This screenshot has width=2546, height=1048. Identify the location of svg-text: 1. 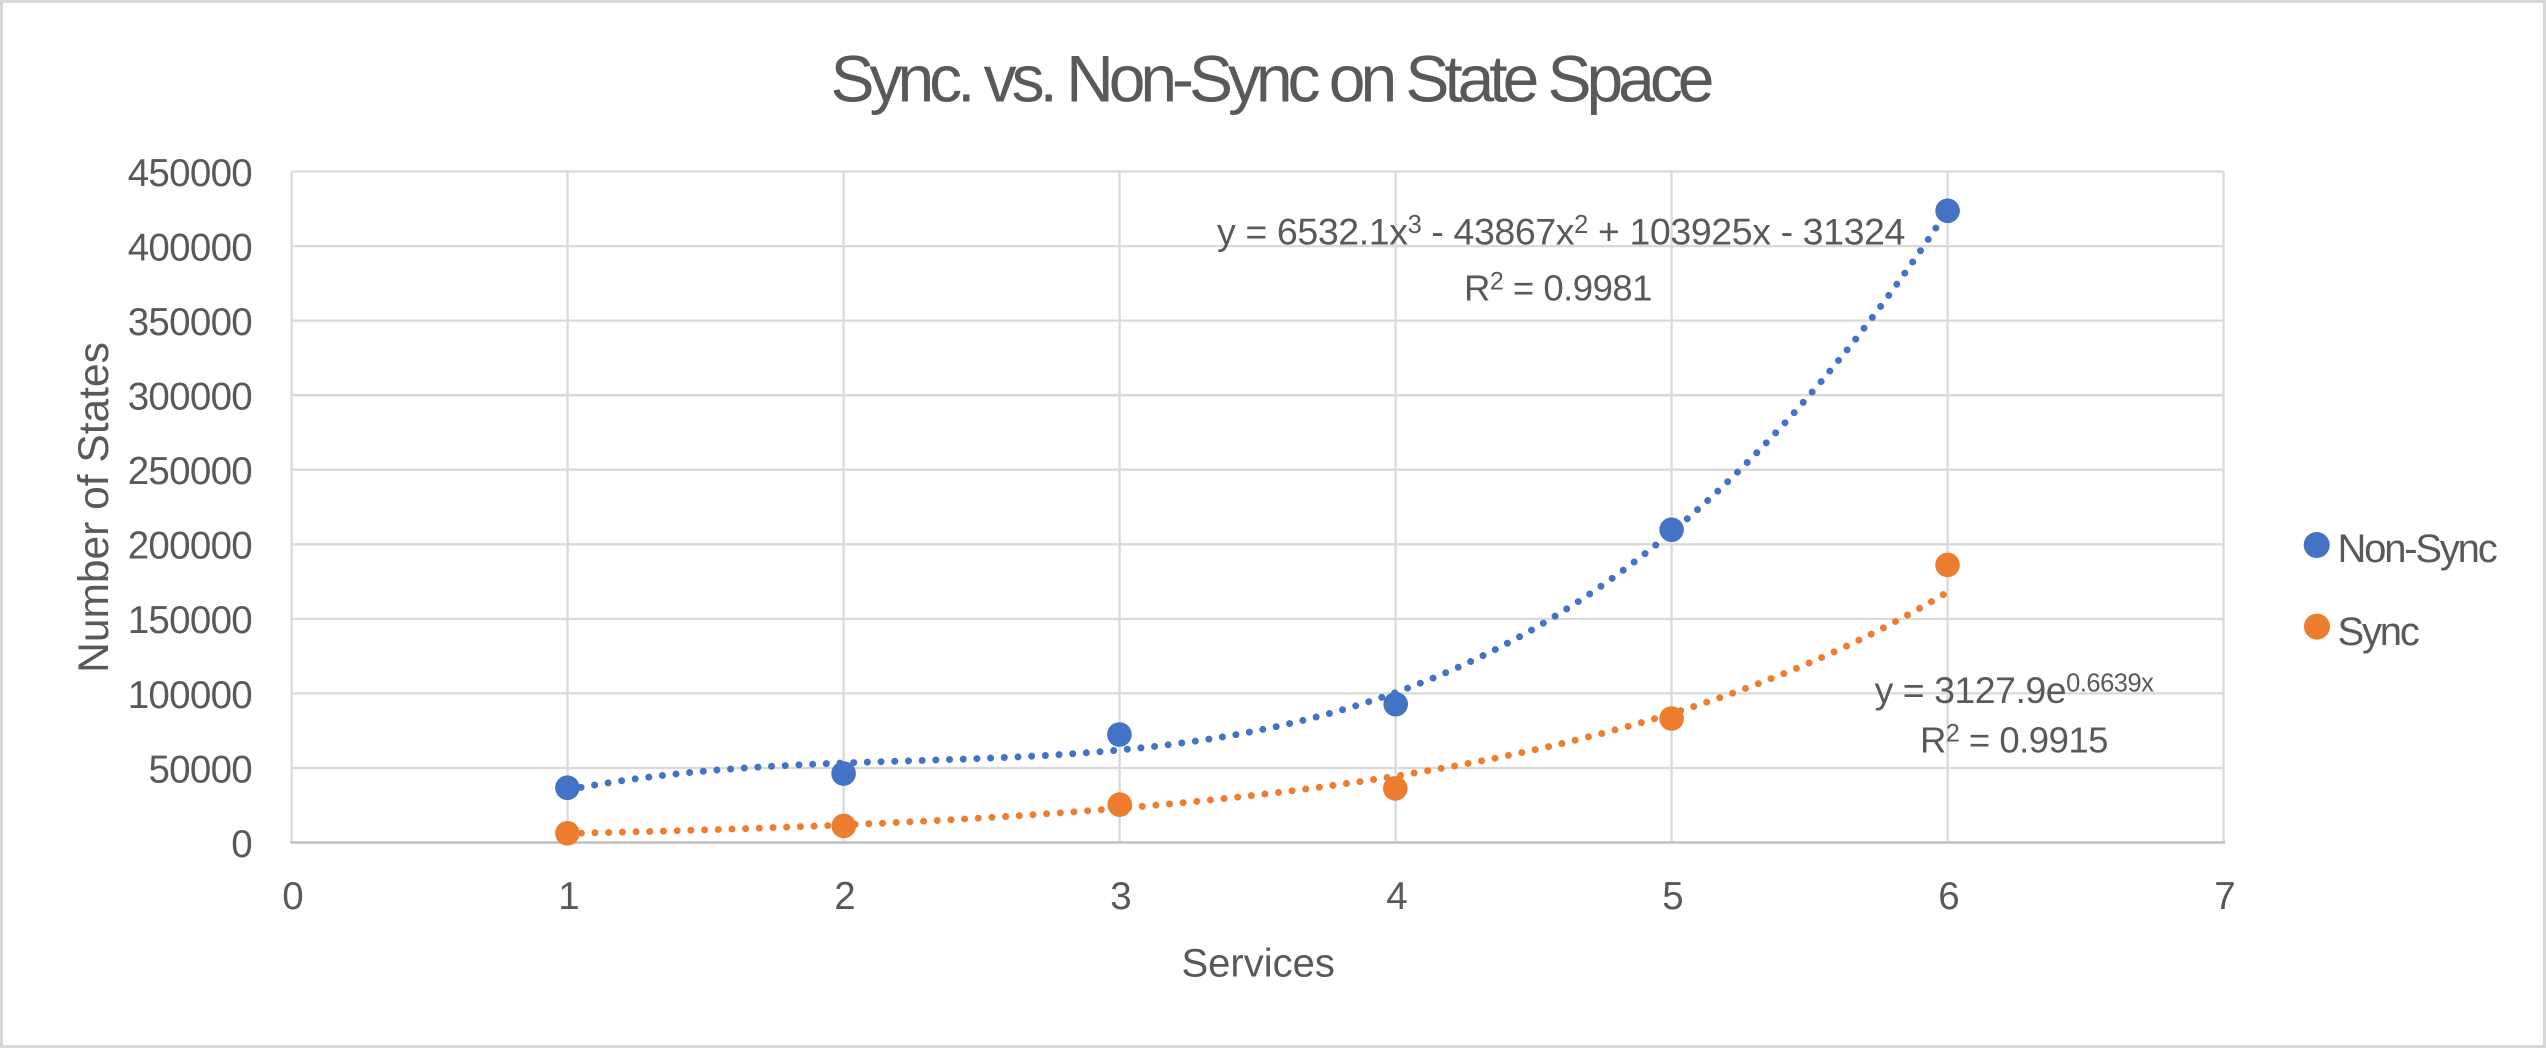
(568, 896).